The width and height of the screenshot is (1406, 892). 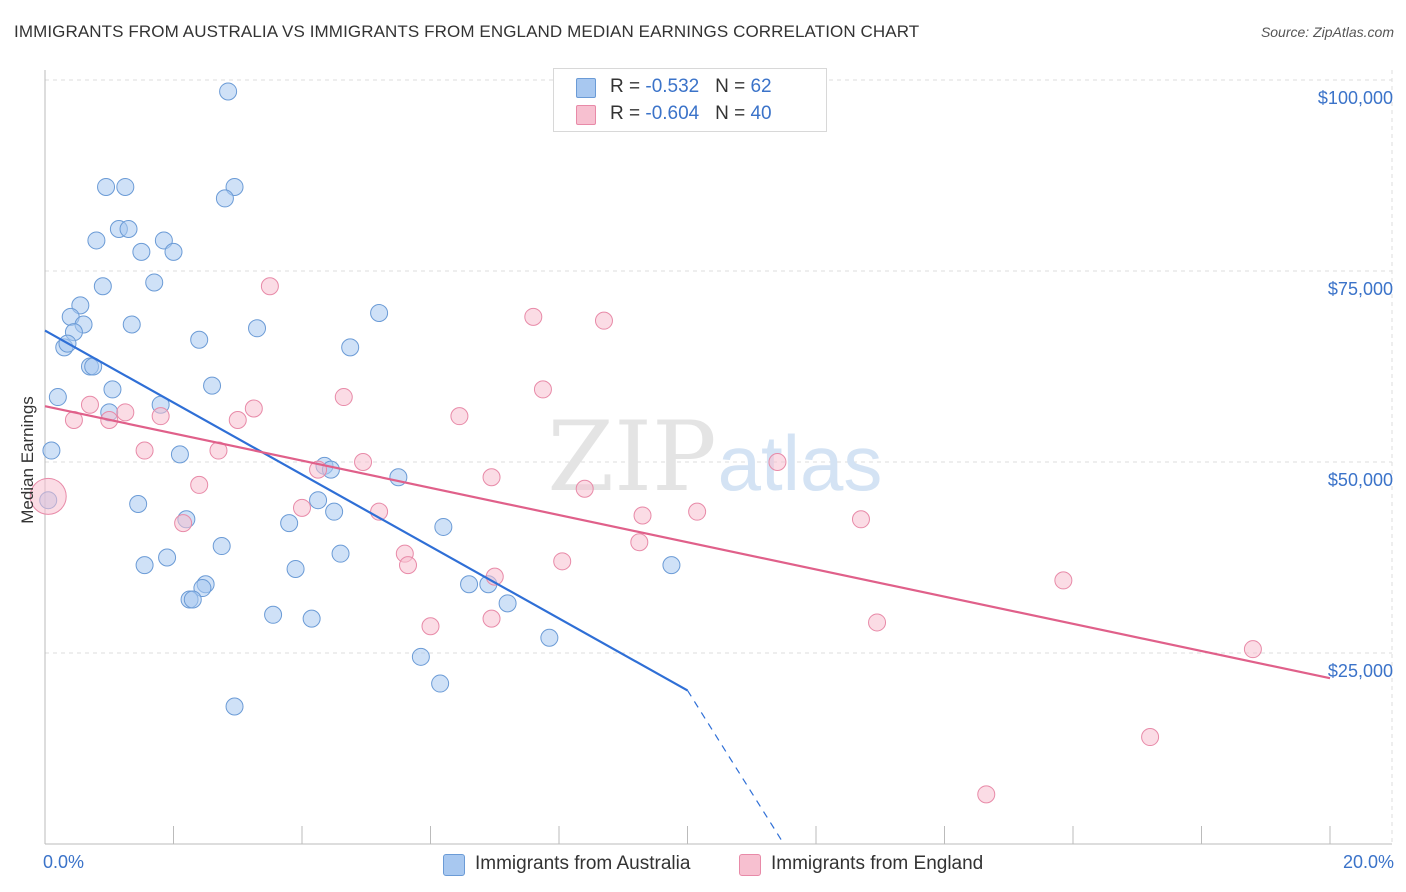 I want to click on legend-r-england: -0.604, so click(x=672, y=113).